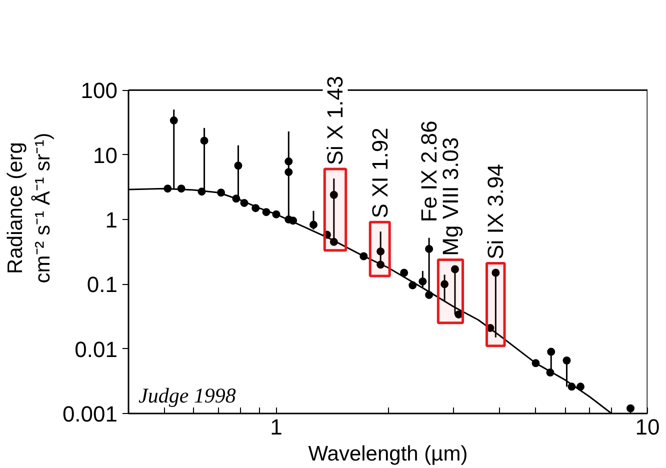  Describe the element at coordinates (90, 414) in the screenshot. I see `y-tick-label: 0.001` at that location.